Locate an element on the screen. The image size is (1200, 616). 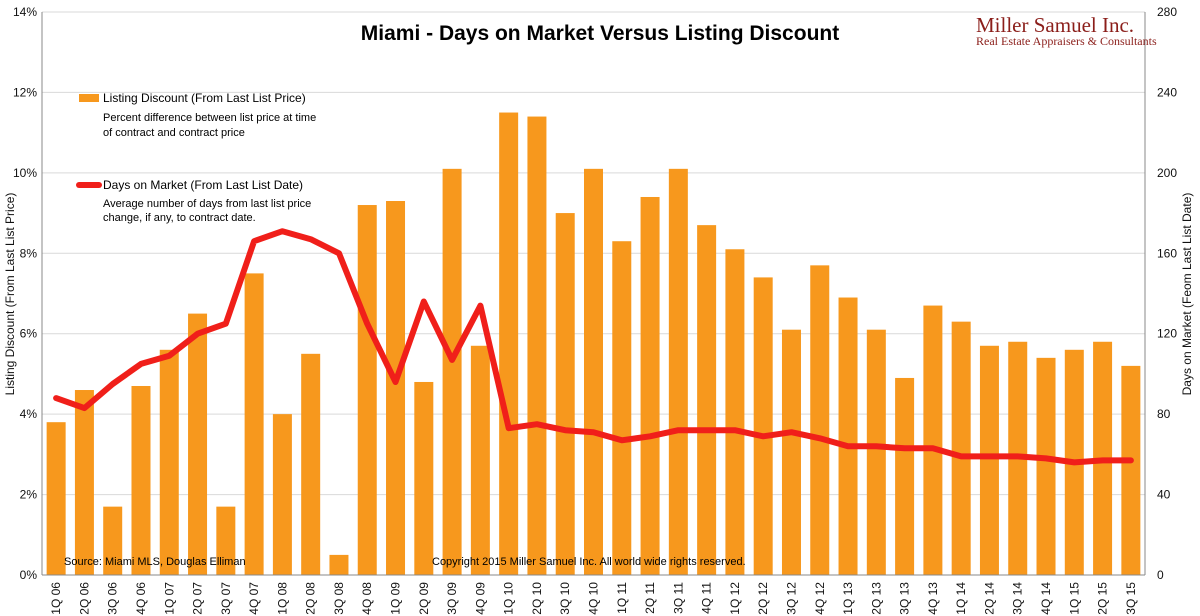
right-tick-labels: 0 40 80 120 160 200 240 280 is located at coordinates (1167, 293).